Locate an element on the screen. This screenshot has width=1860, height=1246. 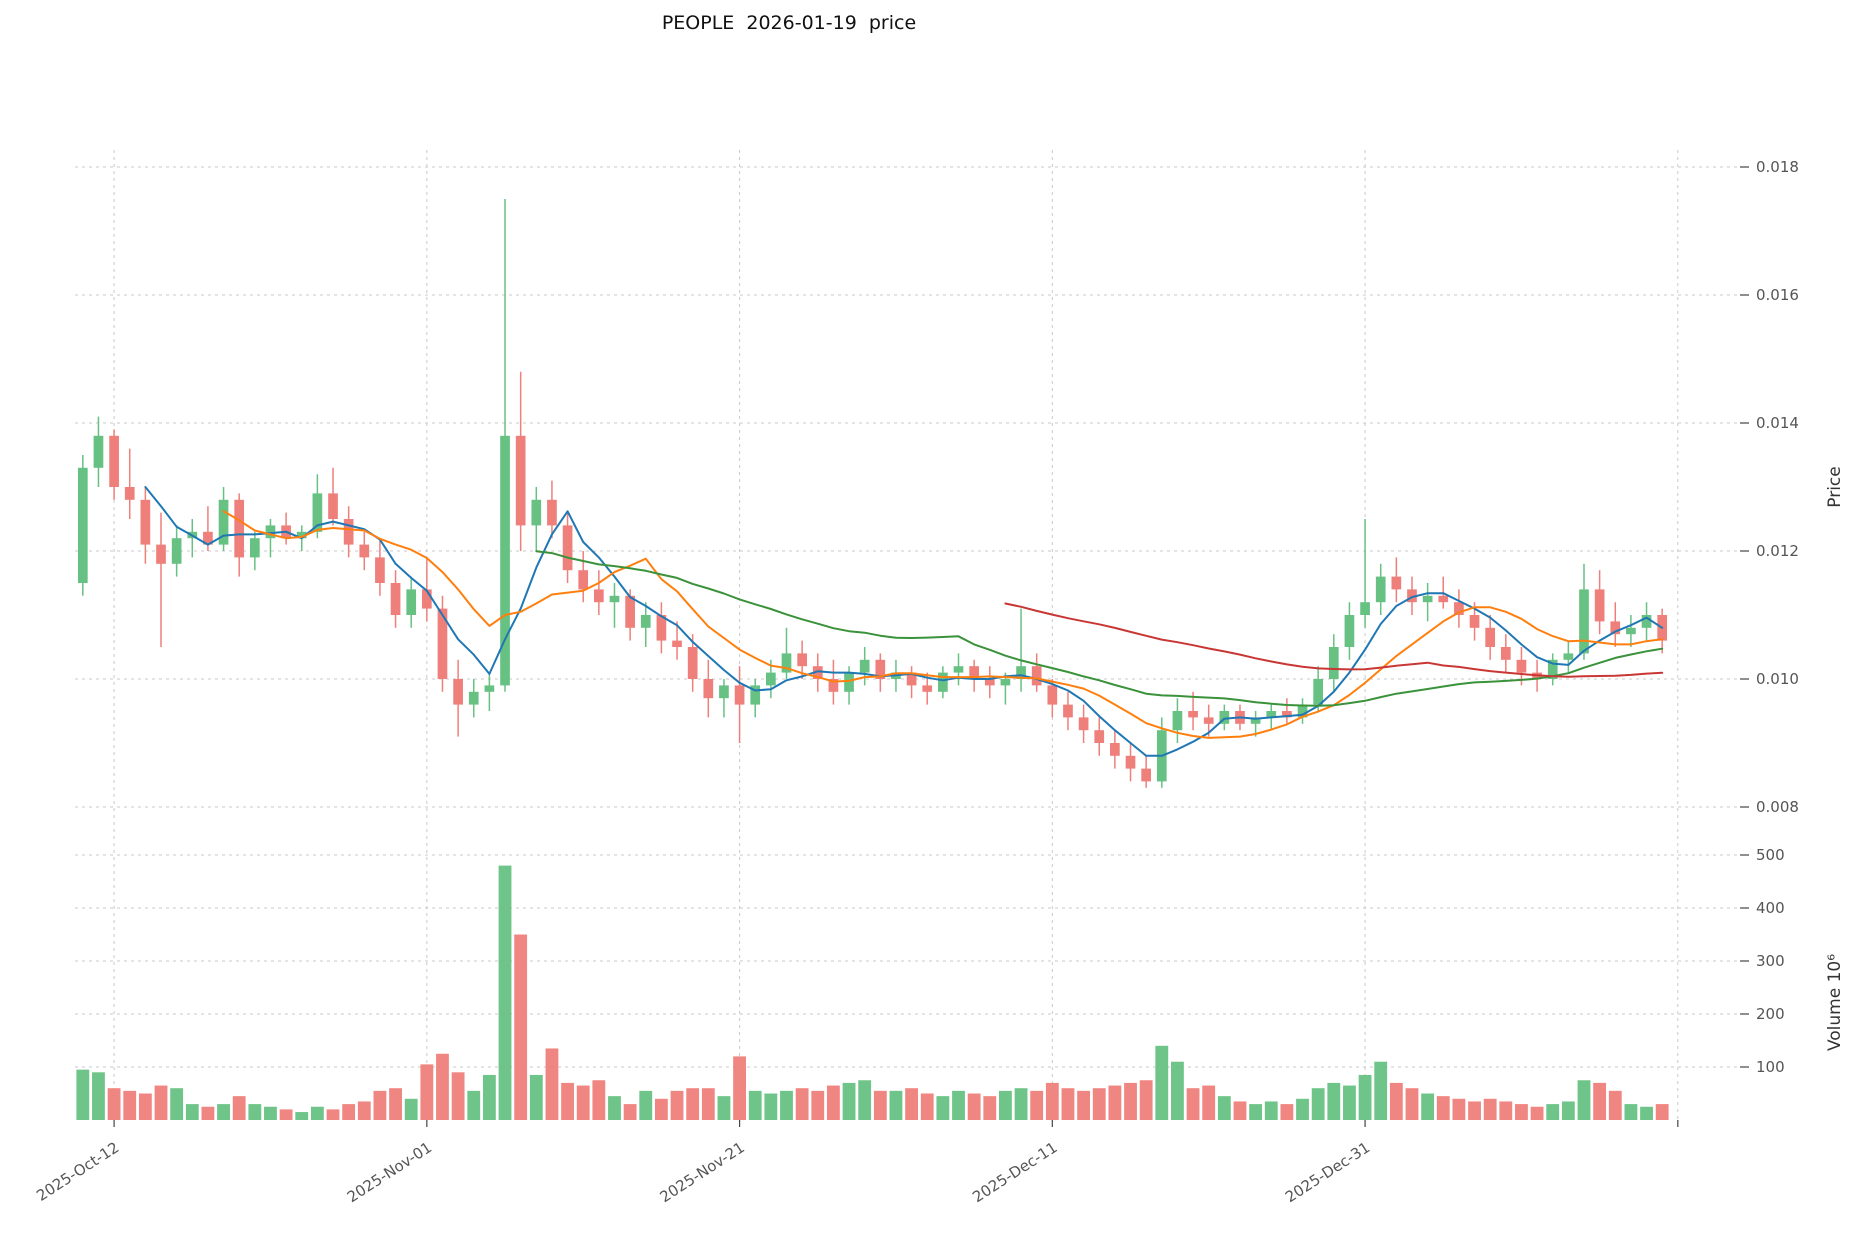
svg-text: 500 is located at coordinates (1770, 855).